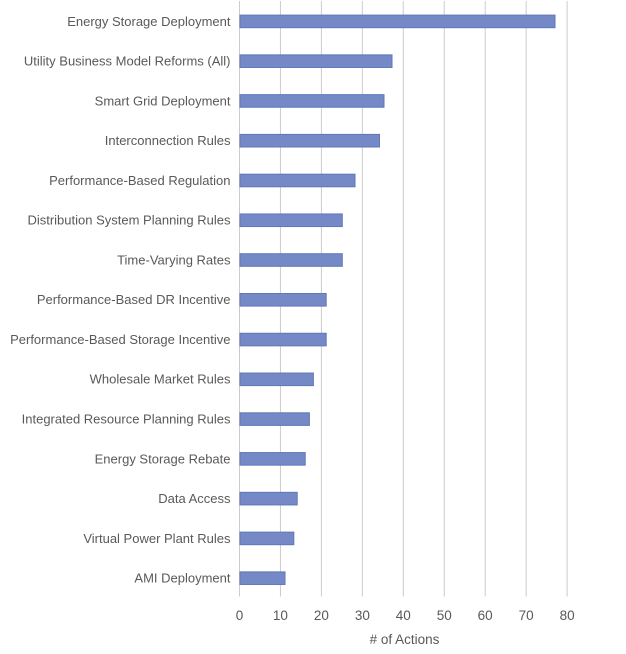 This screenshot has width=626, height=654. What do you see at coordinates (280, 615) in the screenshot?
I see `svg-text: 10` at bounding box center [280, 615].